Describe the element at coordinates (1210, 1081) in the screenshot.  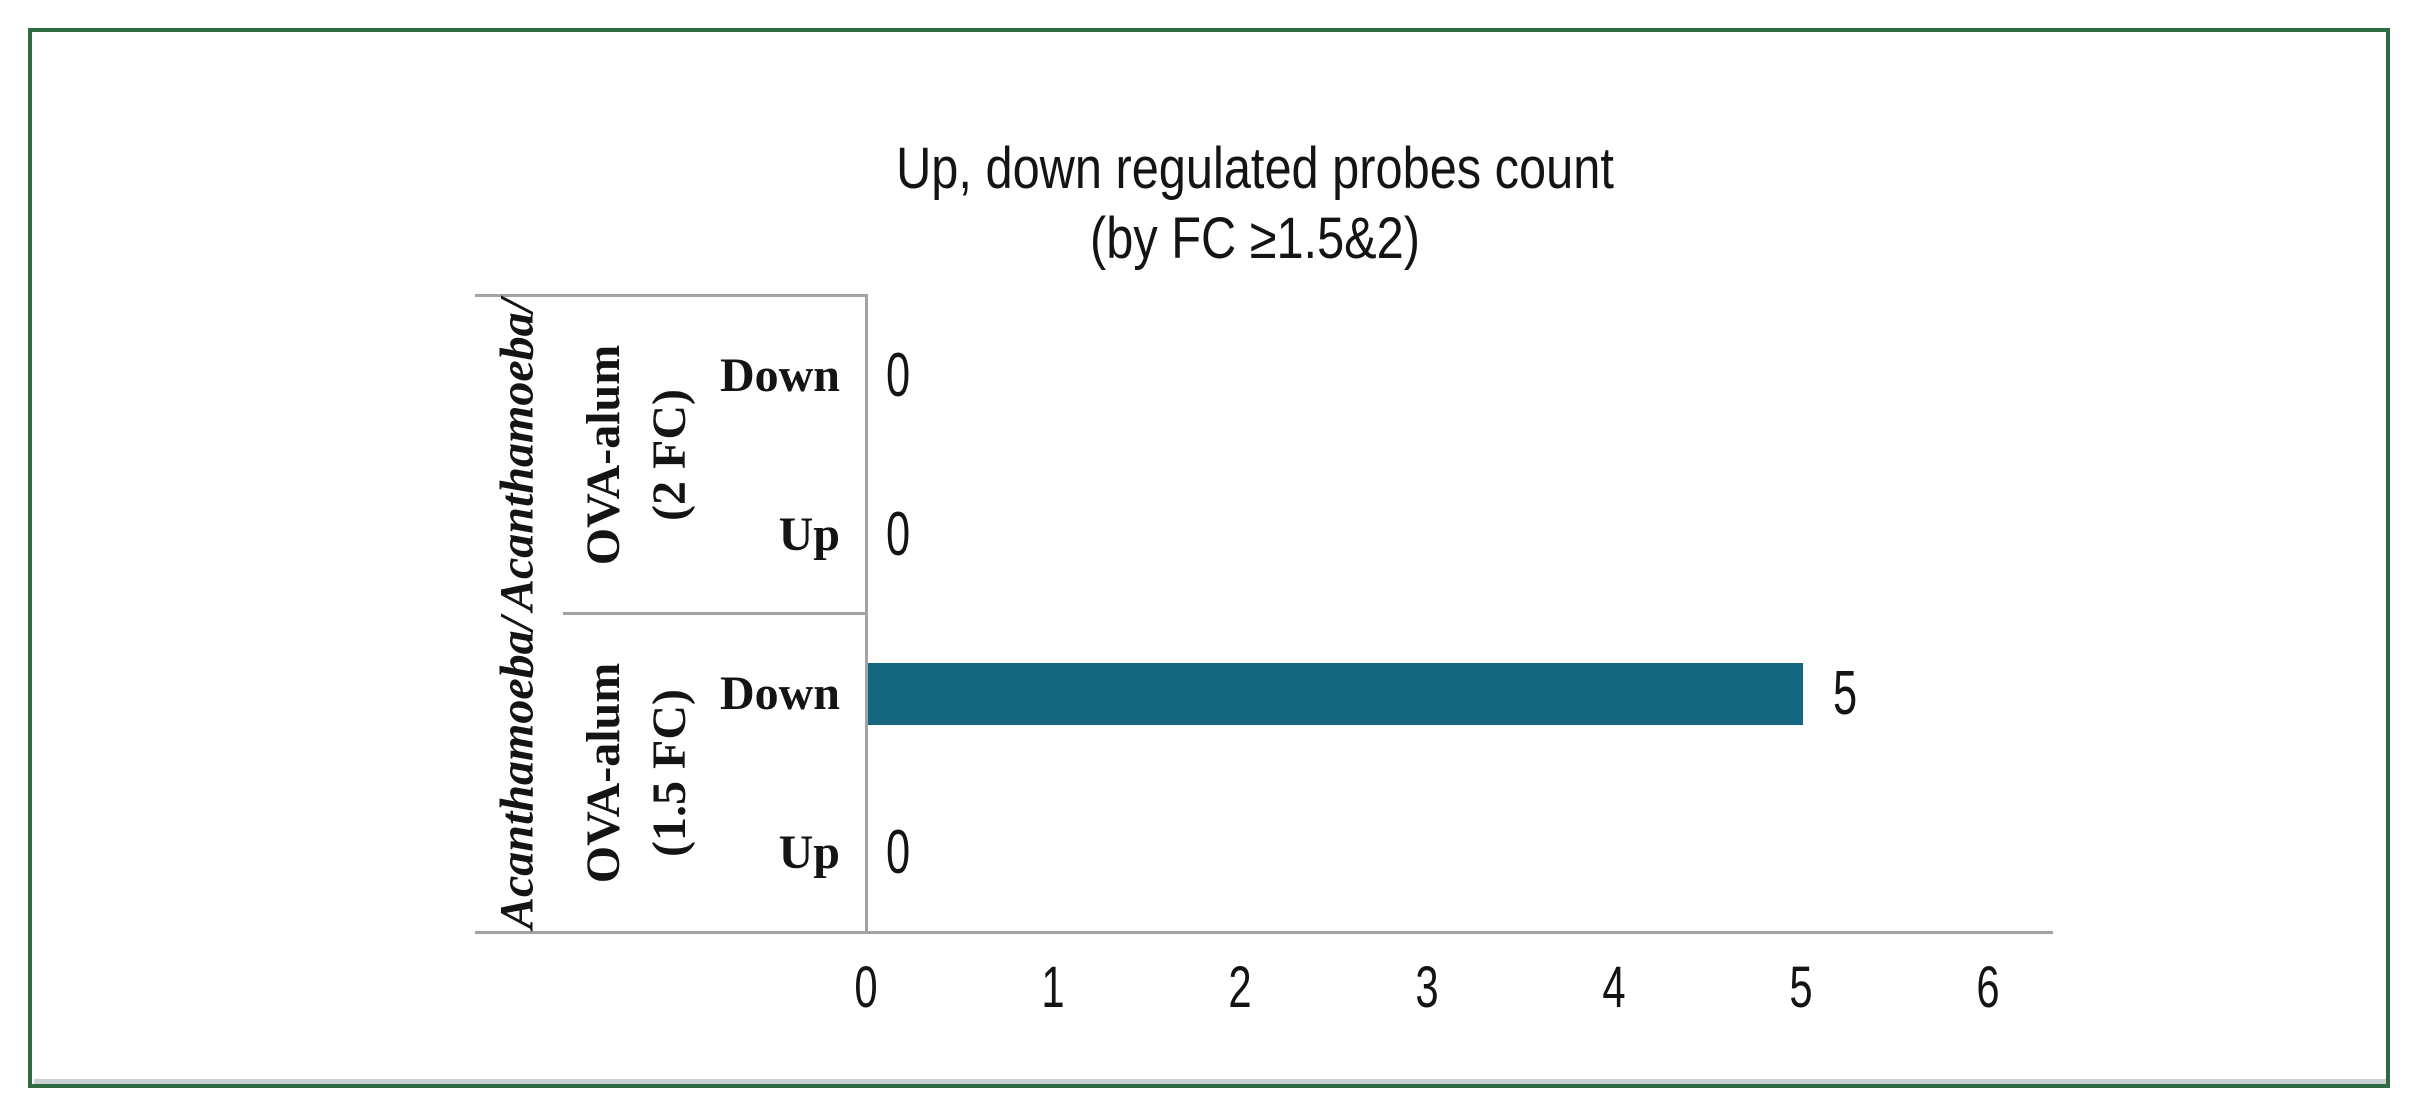
I see `figure-bottom-edge-strip` at that location.